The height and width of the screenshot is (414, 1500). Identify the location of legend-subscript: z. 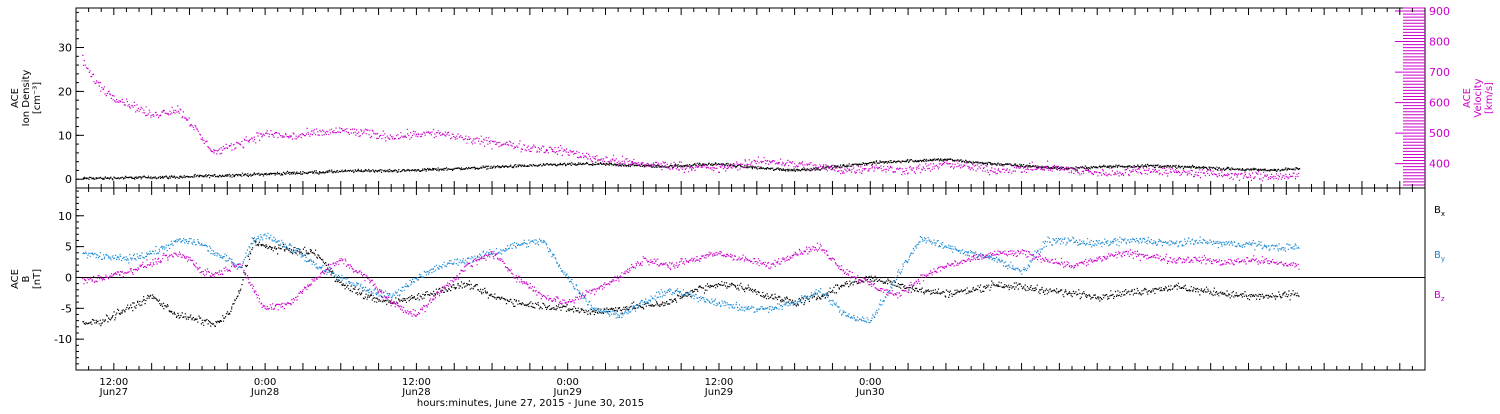
(1443, 299).